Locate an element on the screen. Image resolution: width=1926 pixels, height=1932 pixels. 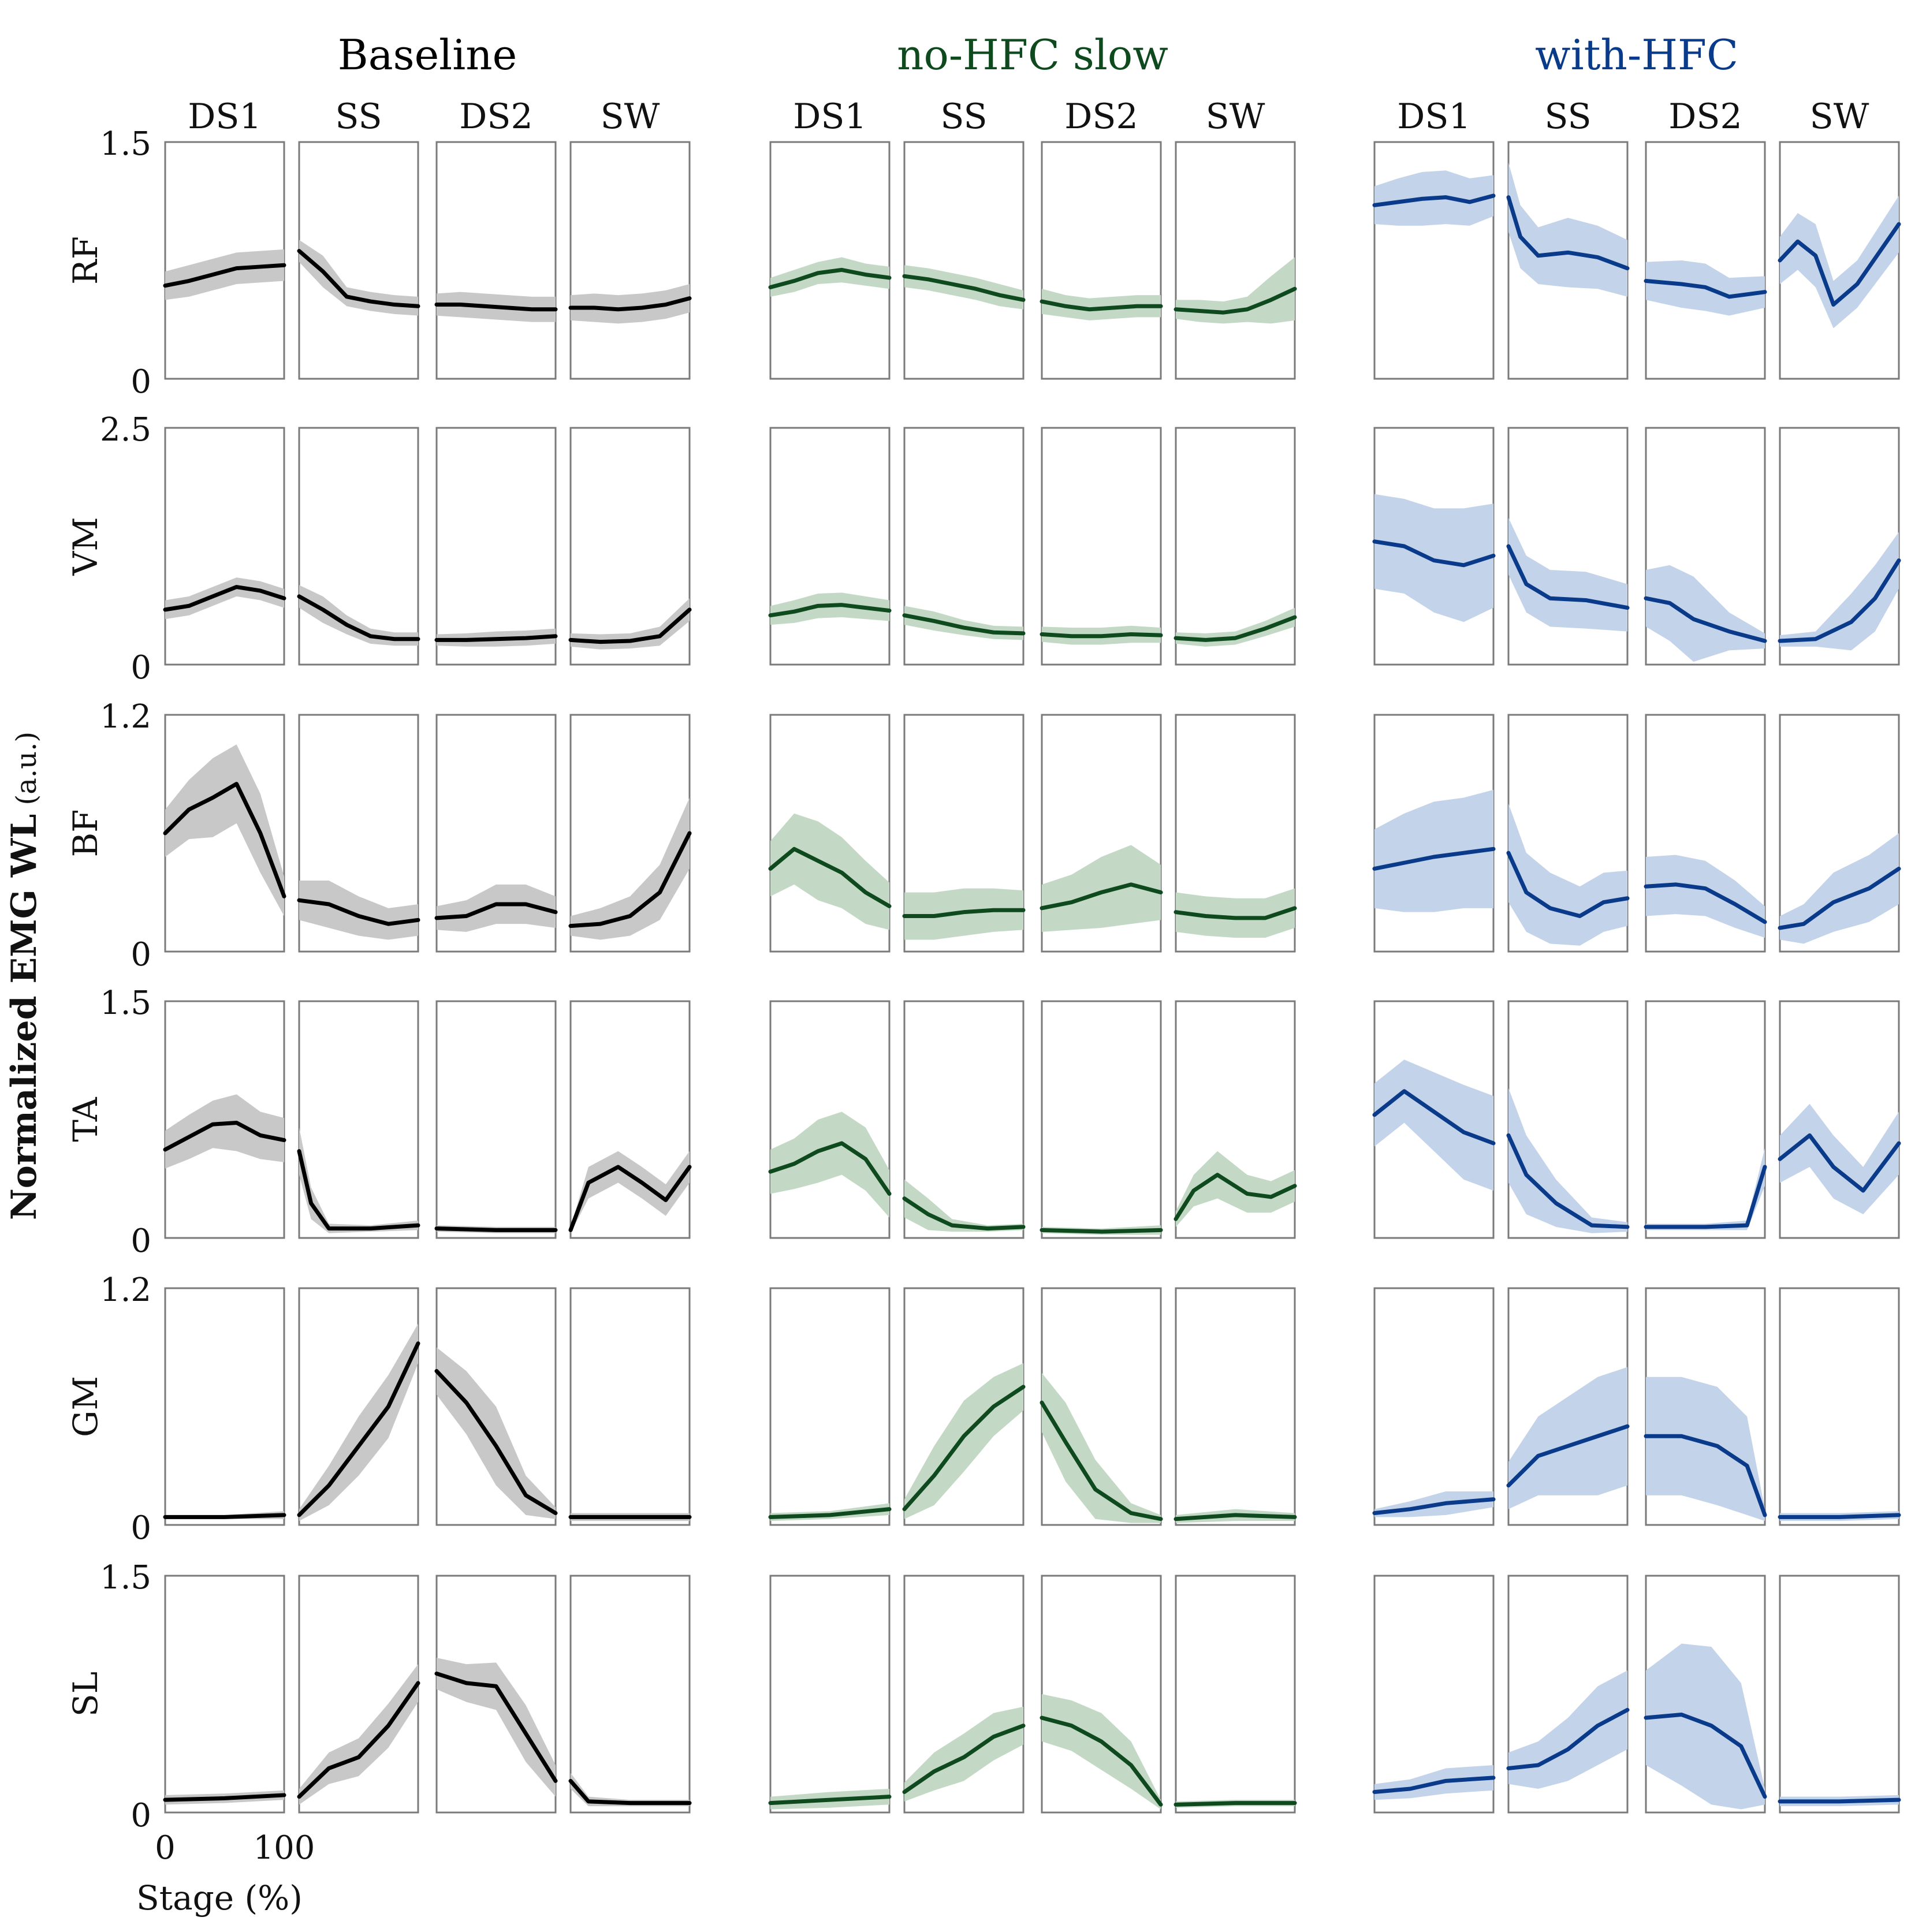
panel-RF-with-hfc-ss is located at coordinates (1568, 260).